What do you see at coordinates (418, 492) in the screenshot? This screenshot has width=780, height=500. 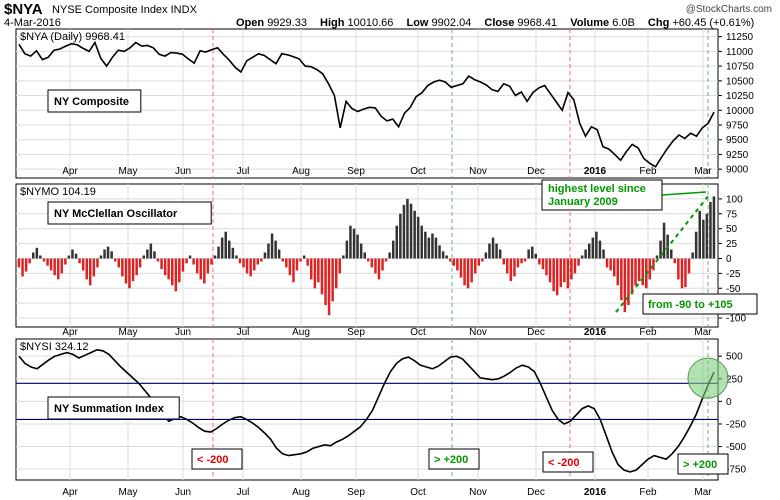 I see `x-tick-label: Oct` at bounding box center [418, 492].